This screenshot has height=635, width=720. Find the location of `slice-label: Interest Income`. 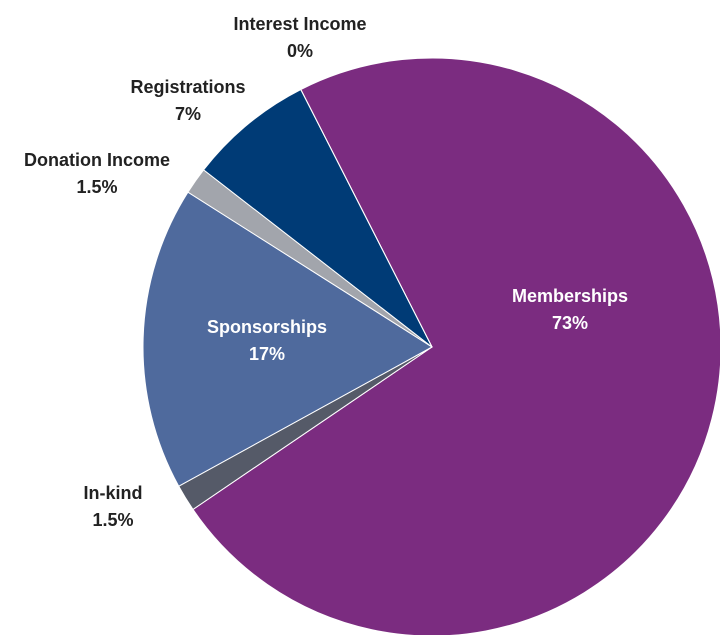

slice-label: Interest Income is located at coordinates (299, 24).